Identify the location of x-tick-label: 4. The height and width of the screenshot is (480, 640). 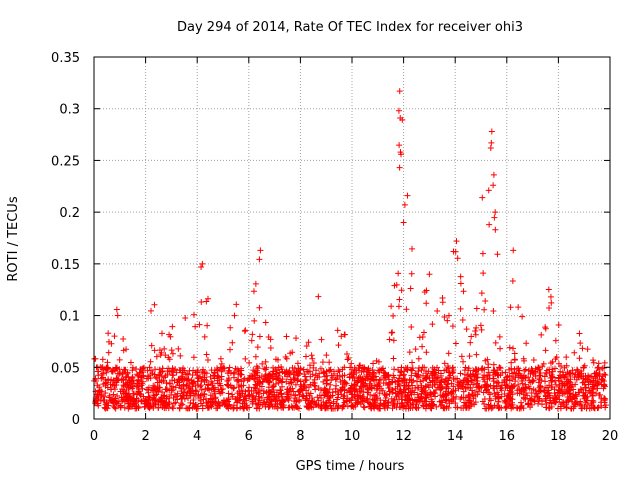
(197, 436).